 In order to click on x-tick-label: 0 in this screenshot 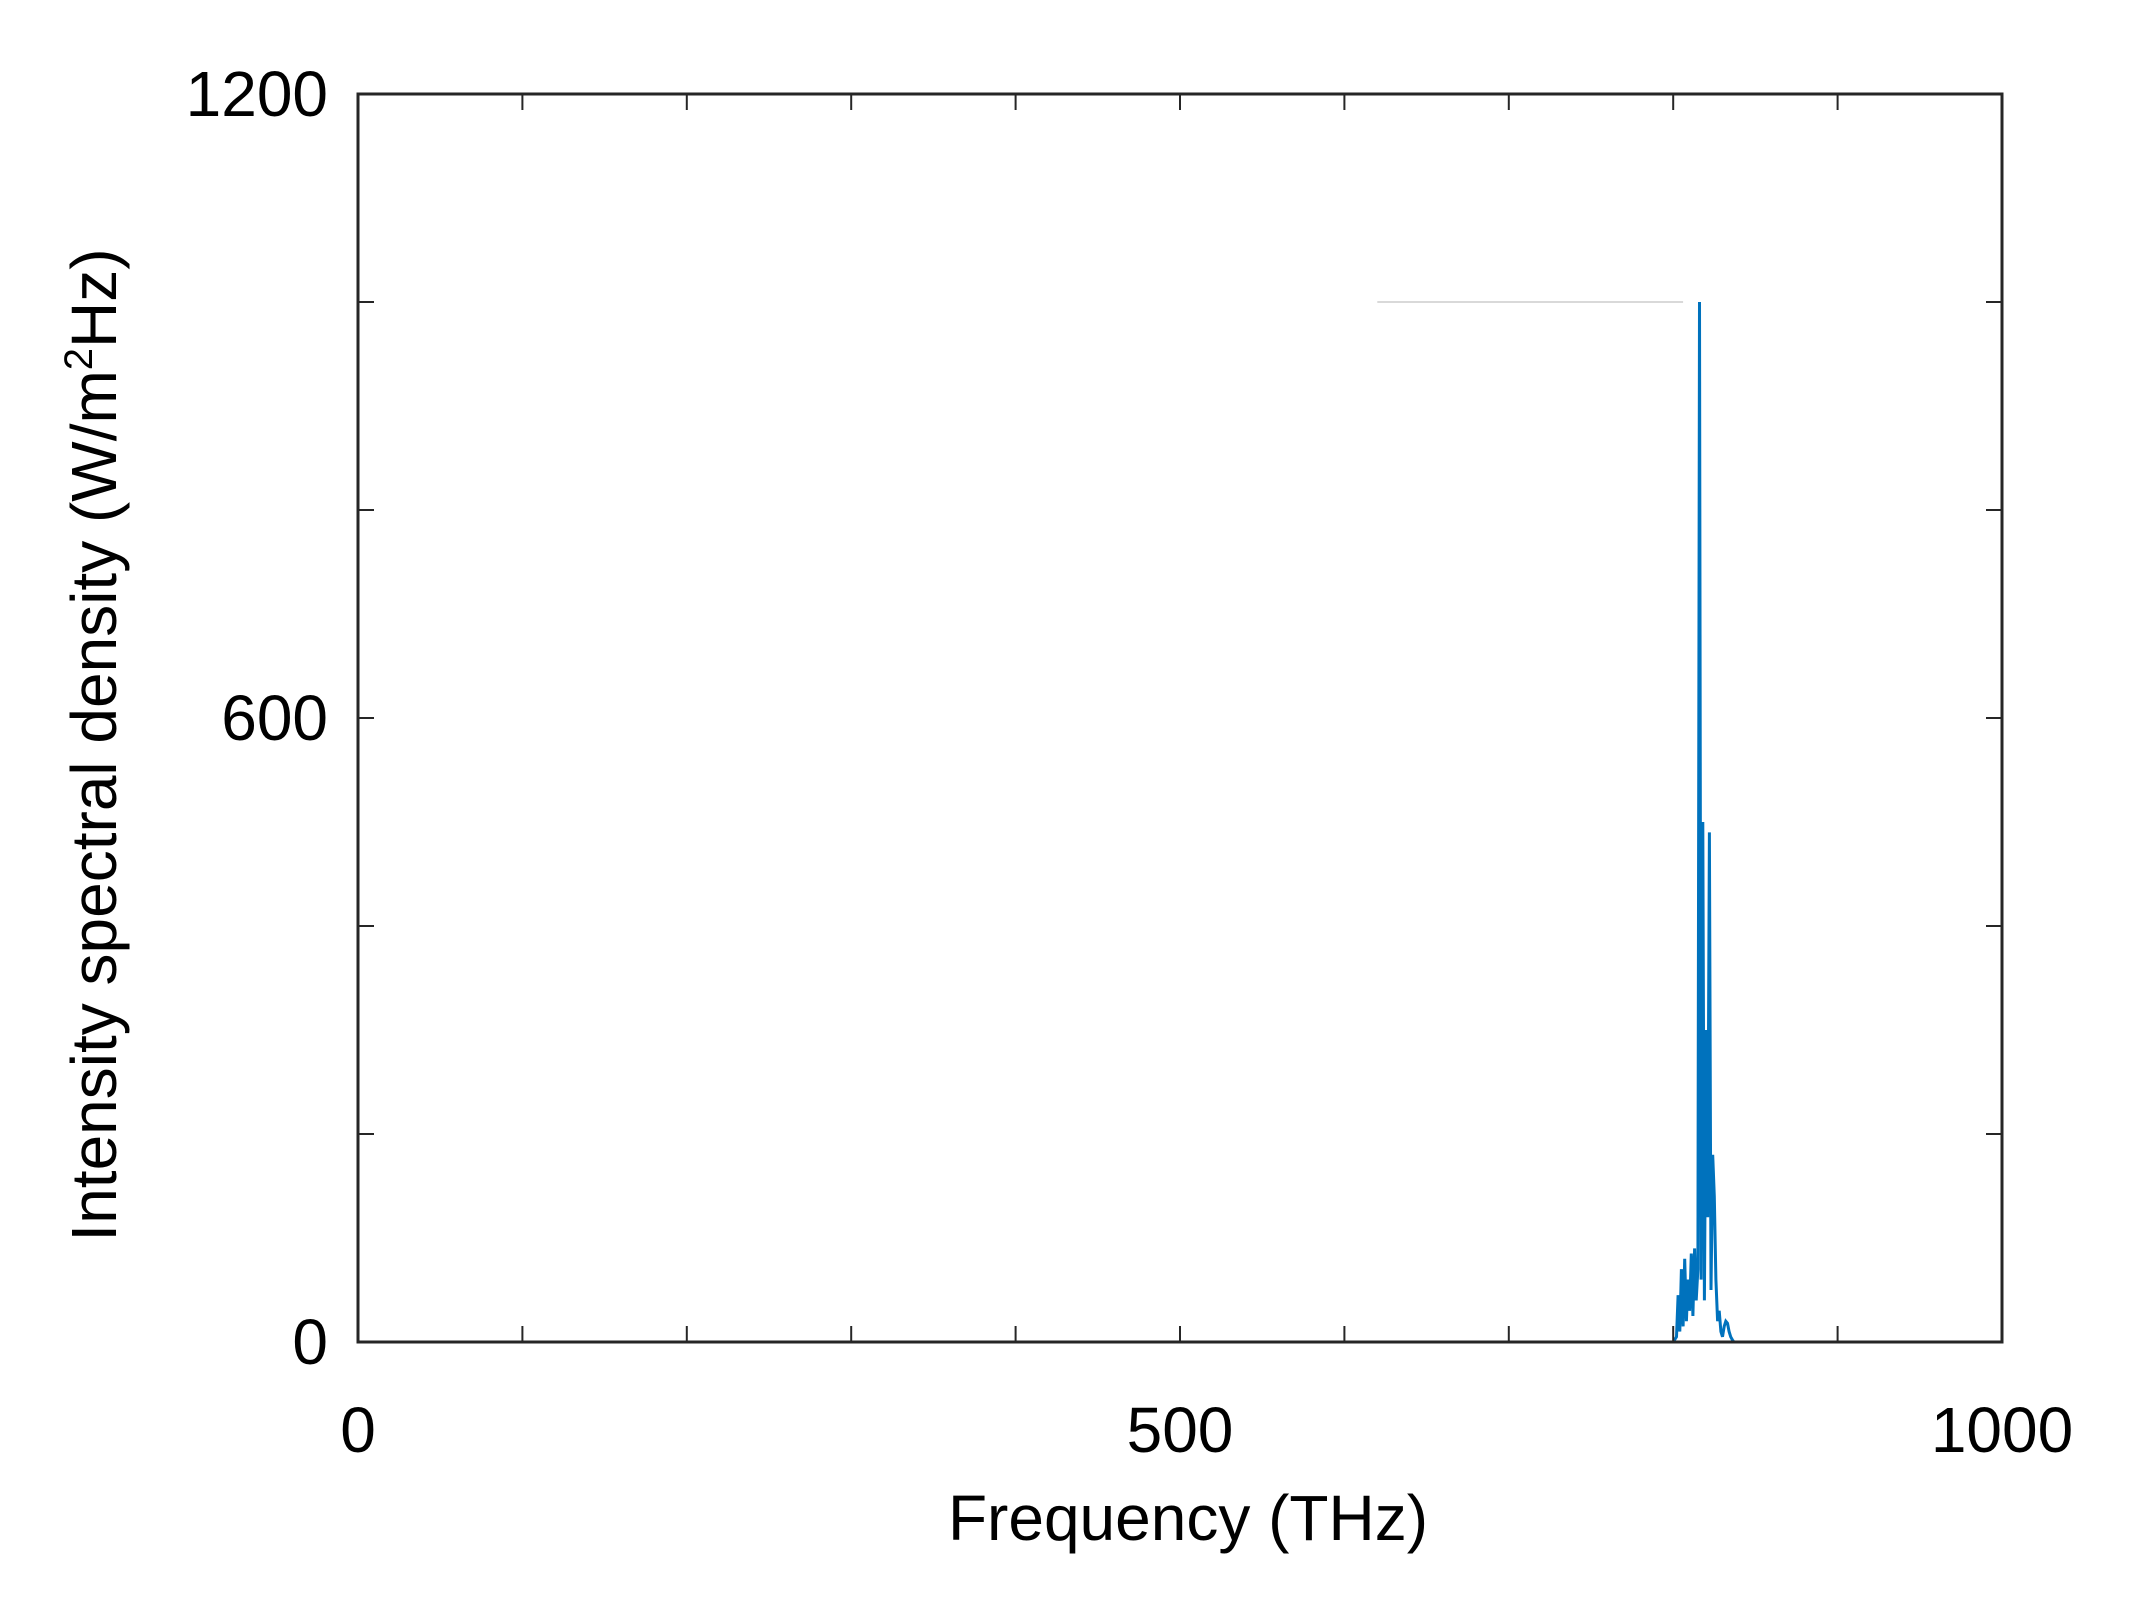, I will do `click(358, 1430)`.